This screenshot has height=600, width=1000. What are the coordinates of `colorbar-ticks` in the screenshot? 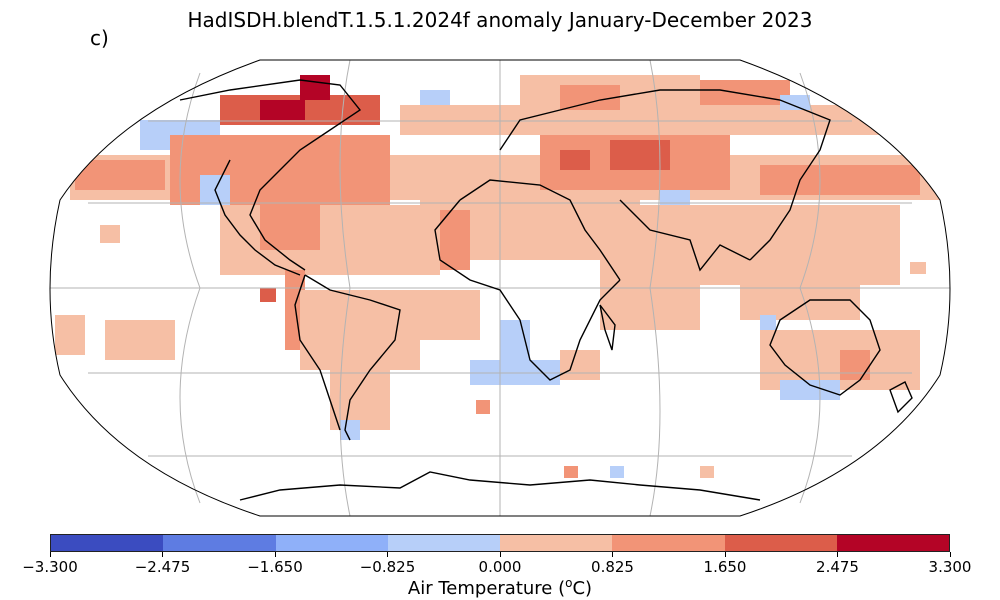 It's located at (500, 556).